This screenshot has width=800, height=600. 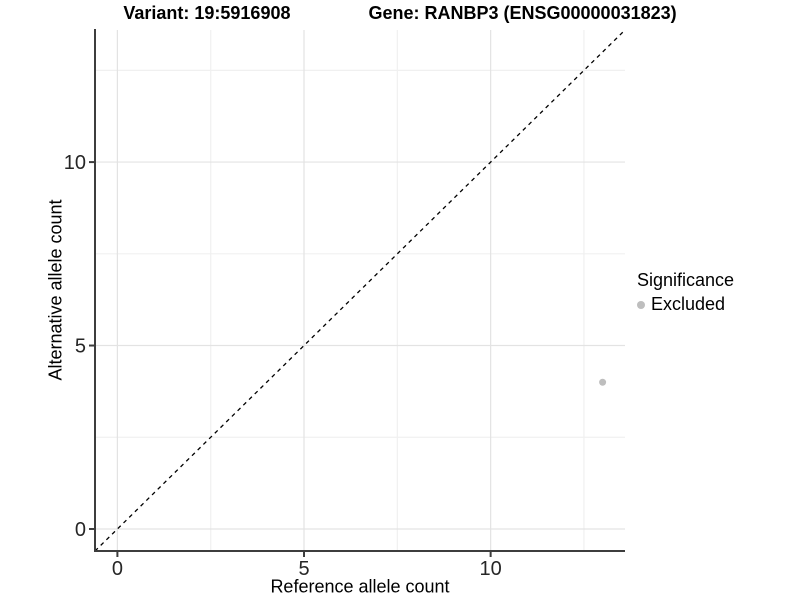 I want to click on legend-key-dot-icon, so click(x=641, y=304).